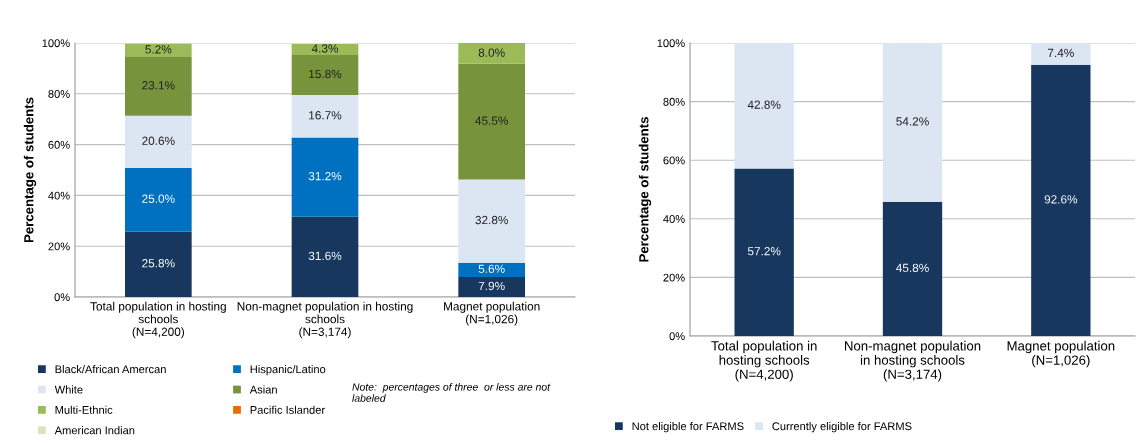 Image resolution: width=1141 pixels, height=443 pixels. What do you see at coordinates (842, 427) in the screenshot?
I see `legend-label: Currently eligible for FARMS` at bounding box center [842, 427].